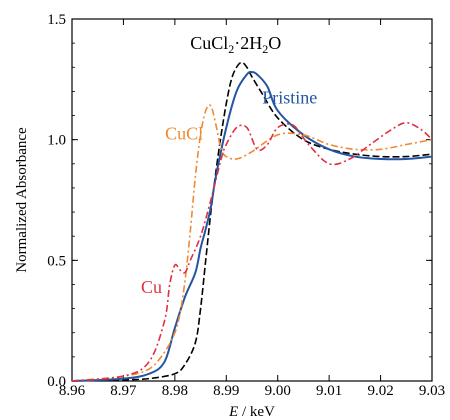 The image size is (450, 420). I want to click on y-tick-label: 0.5, so click(56, 261).